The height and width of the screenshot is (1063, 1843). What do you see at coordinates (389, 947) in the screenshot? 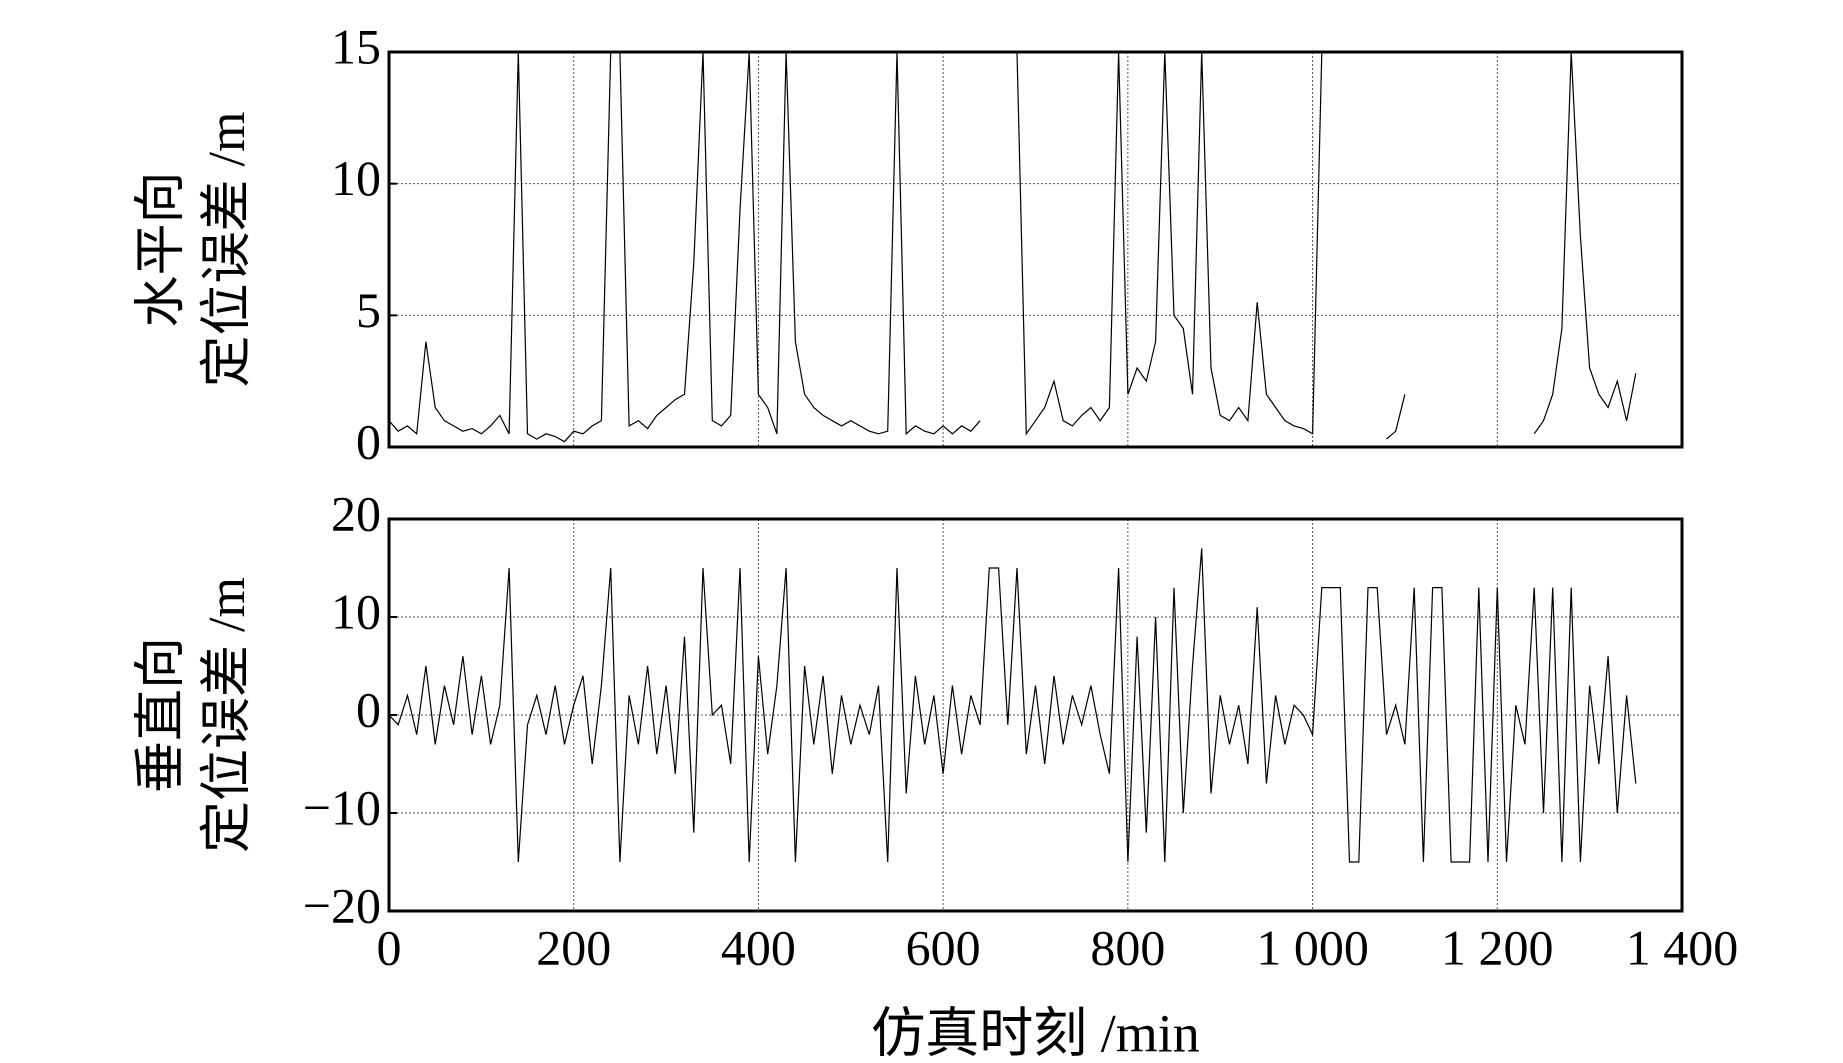
I see `x-tick-label: 0` at bounding box center [389, 947].